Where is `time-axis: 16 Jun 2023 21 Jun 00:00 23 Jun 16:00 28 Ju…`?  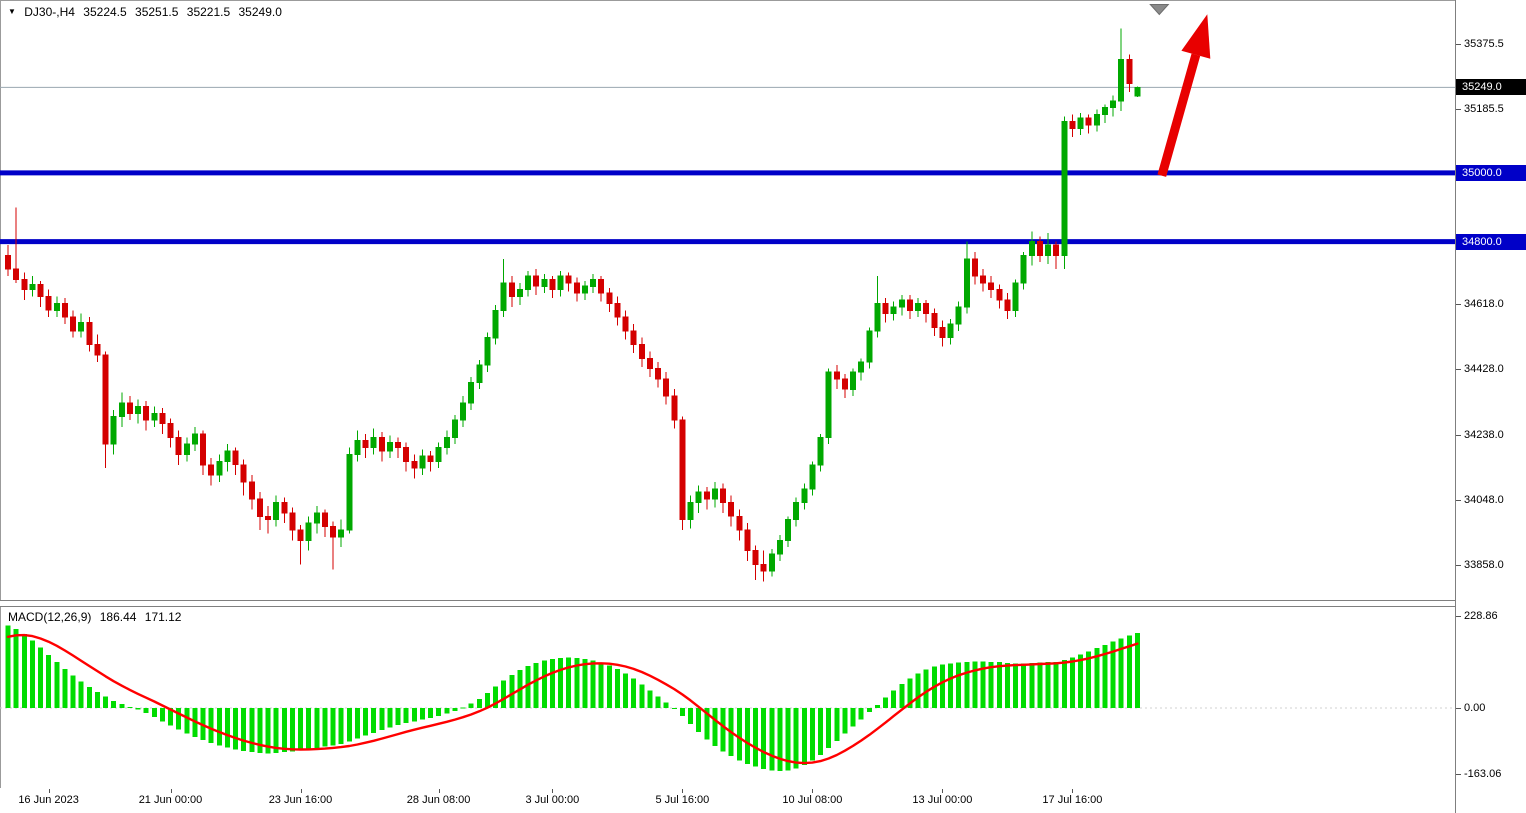 time-axis: 16 Jun 2023 21 Jun 00:00 23 Jun 16:00 28 Ju… is located at coordinates (727, 800).